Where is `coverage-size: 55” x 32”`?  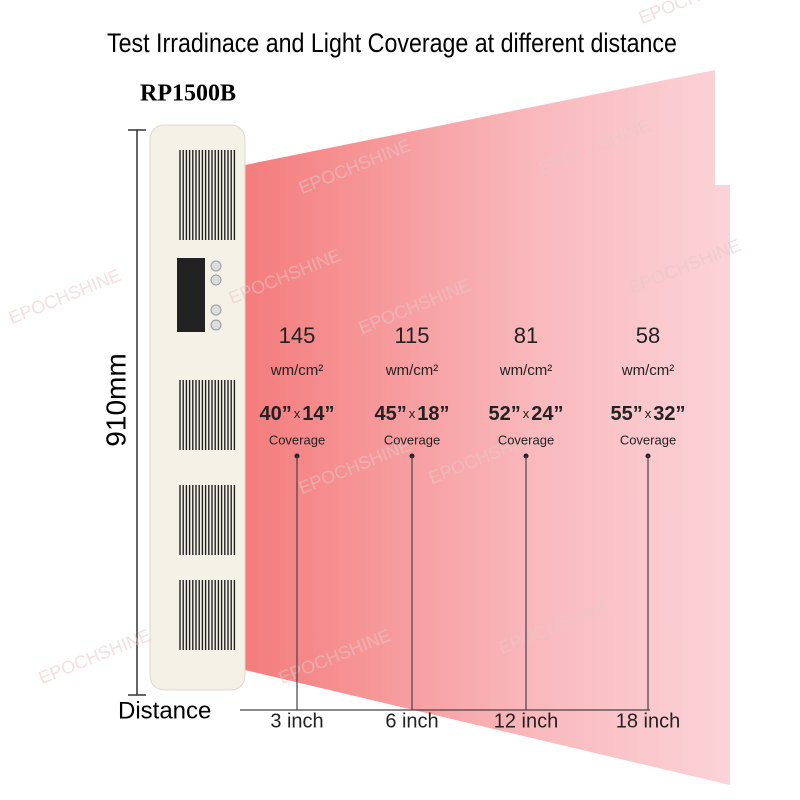 coverage-size: 55” x 32” is located at coordinates (648, 414).